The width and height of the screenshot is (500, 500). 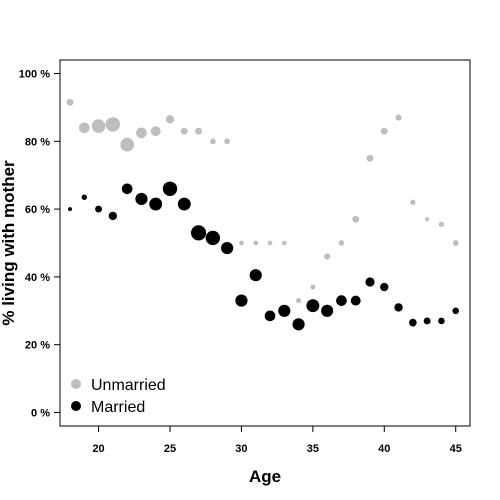 I want to click on legend-label-married: Married, so click(x=118, y=407).